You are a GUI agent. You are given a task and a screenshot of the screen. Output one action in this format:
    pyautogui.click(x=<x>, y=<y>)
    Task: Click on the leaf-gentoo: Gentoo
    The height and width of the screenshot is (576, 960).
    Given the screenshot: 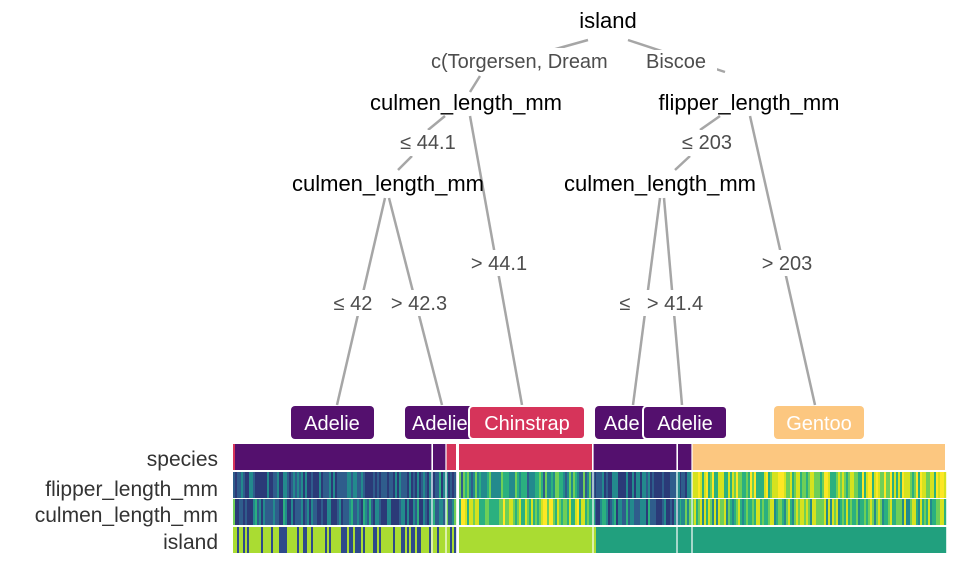 What is the action you would take?
    pyautogui.click(x=819, y=422)
    